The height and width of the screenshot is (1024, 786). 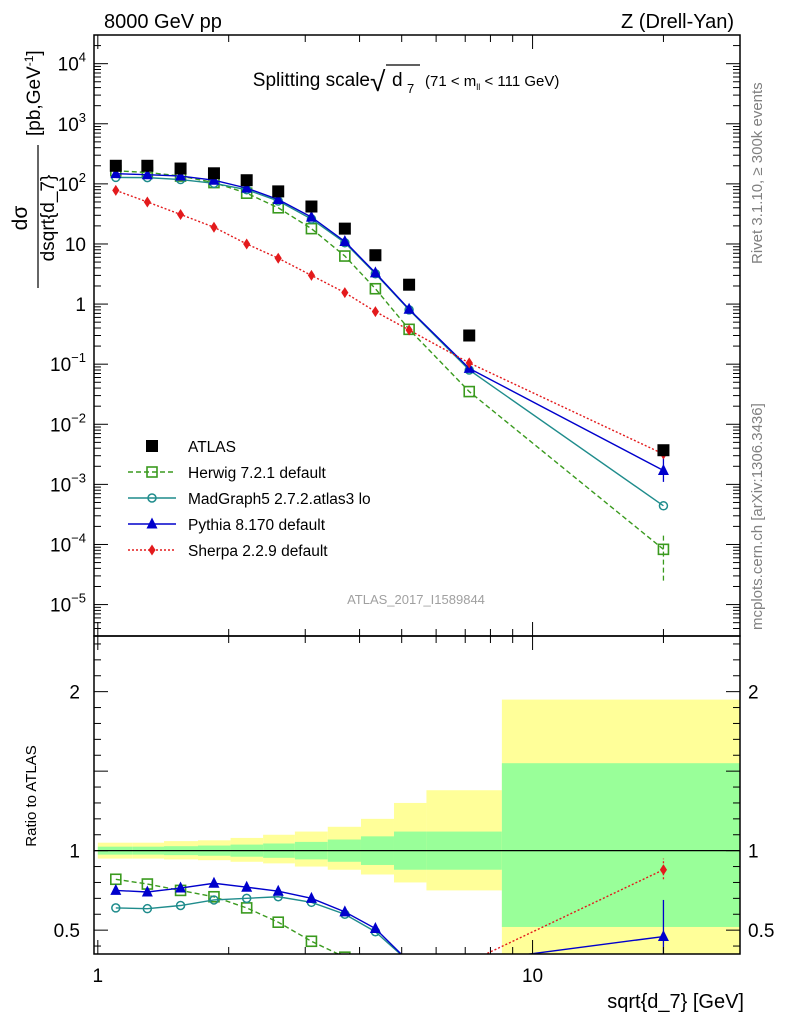 What do you see at coordinates (532, 976) in the screenshot?
I see `x-tick-label: 10` at bounding box center [532, 976].